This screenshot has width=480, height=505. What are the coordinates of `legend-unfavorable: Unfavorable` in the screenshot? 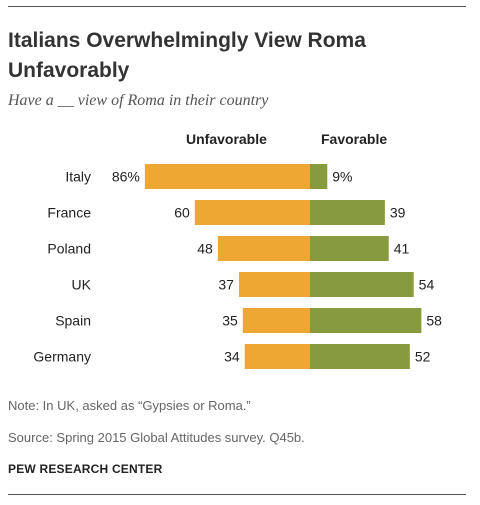 It's located at (226, 139).